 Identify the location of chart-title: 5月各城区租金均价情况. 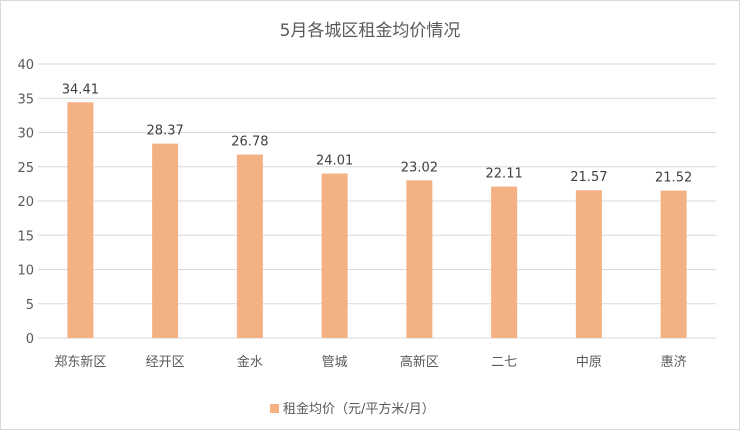
(370, 31).